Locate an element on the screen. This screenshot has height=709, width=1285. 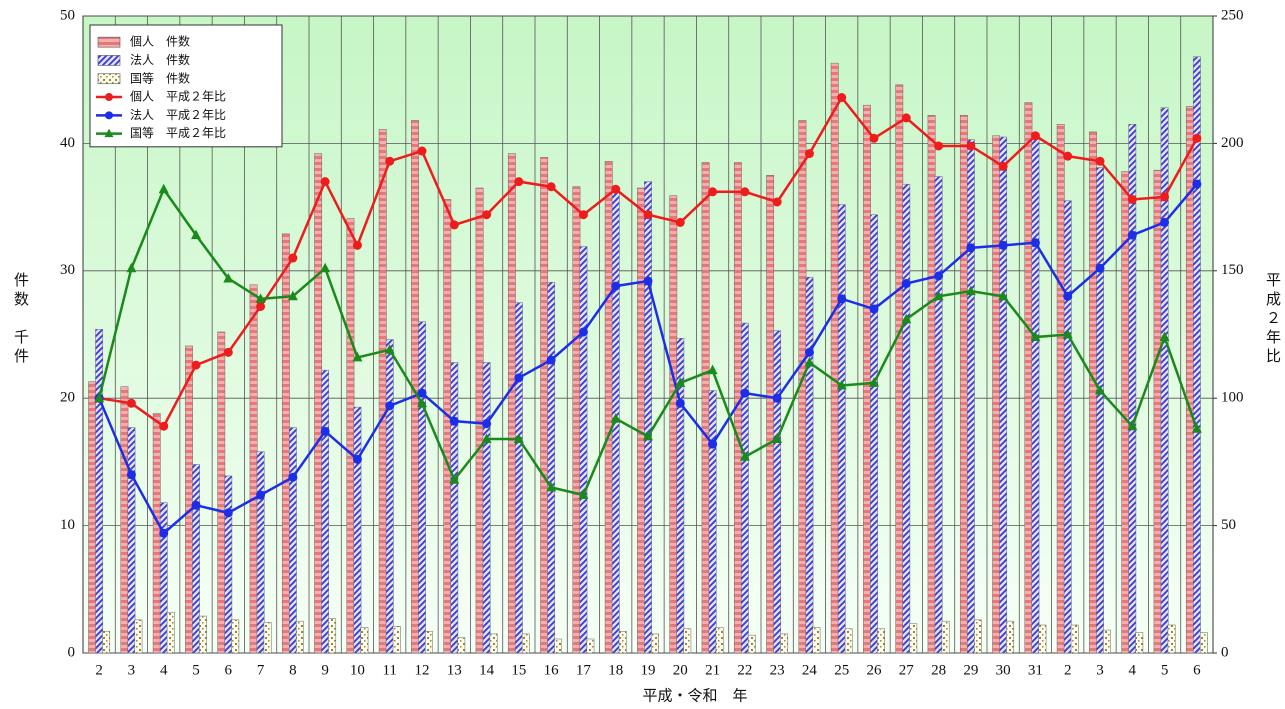
x-tick-label: 14 is located at coordinates (487, 670).